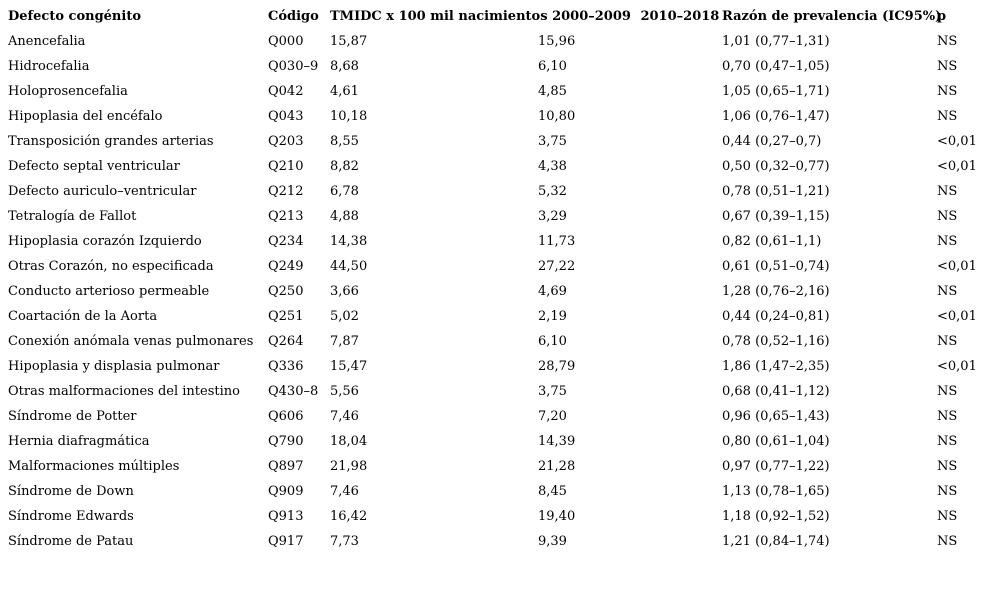 The image size is (989, 596). What do you see at coordinates (124, 391) in the screenshot?
I see `defect-cell: Otras malformaciones del intestino` at bounding box center [124, 391].